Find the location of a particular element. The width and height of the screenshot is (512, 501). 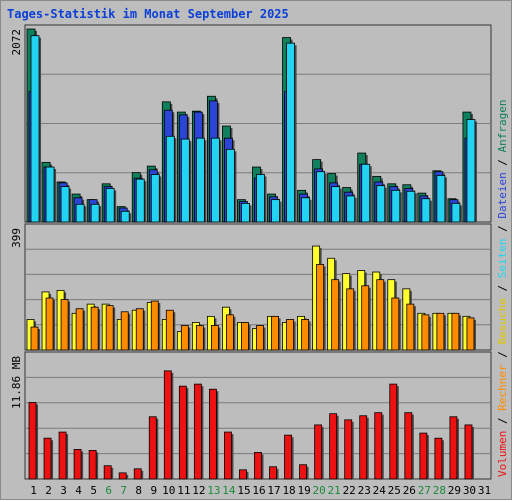

day-label-17: 17 is located at coordinates (273, 490).